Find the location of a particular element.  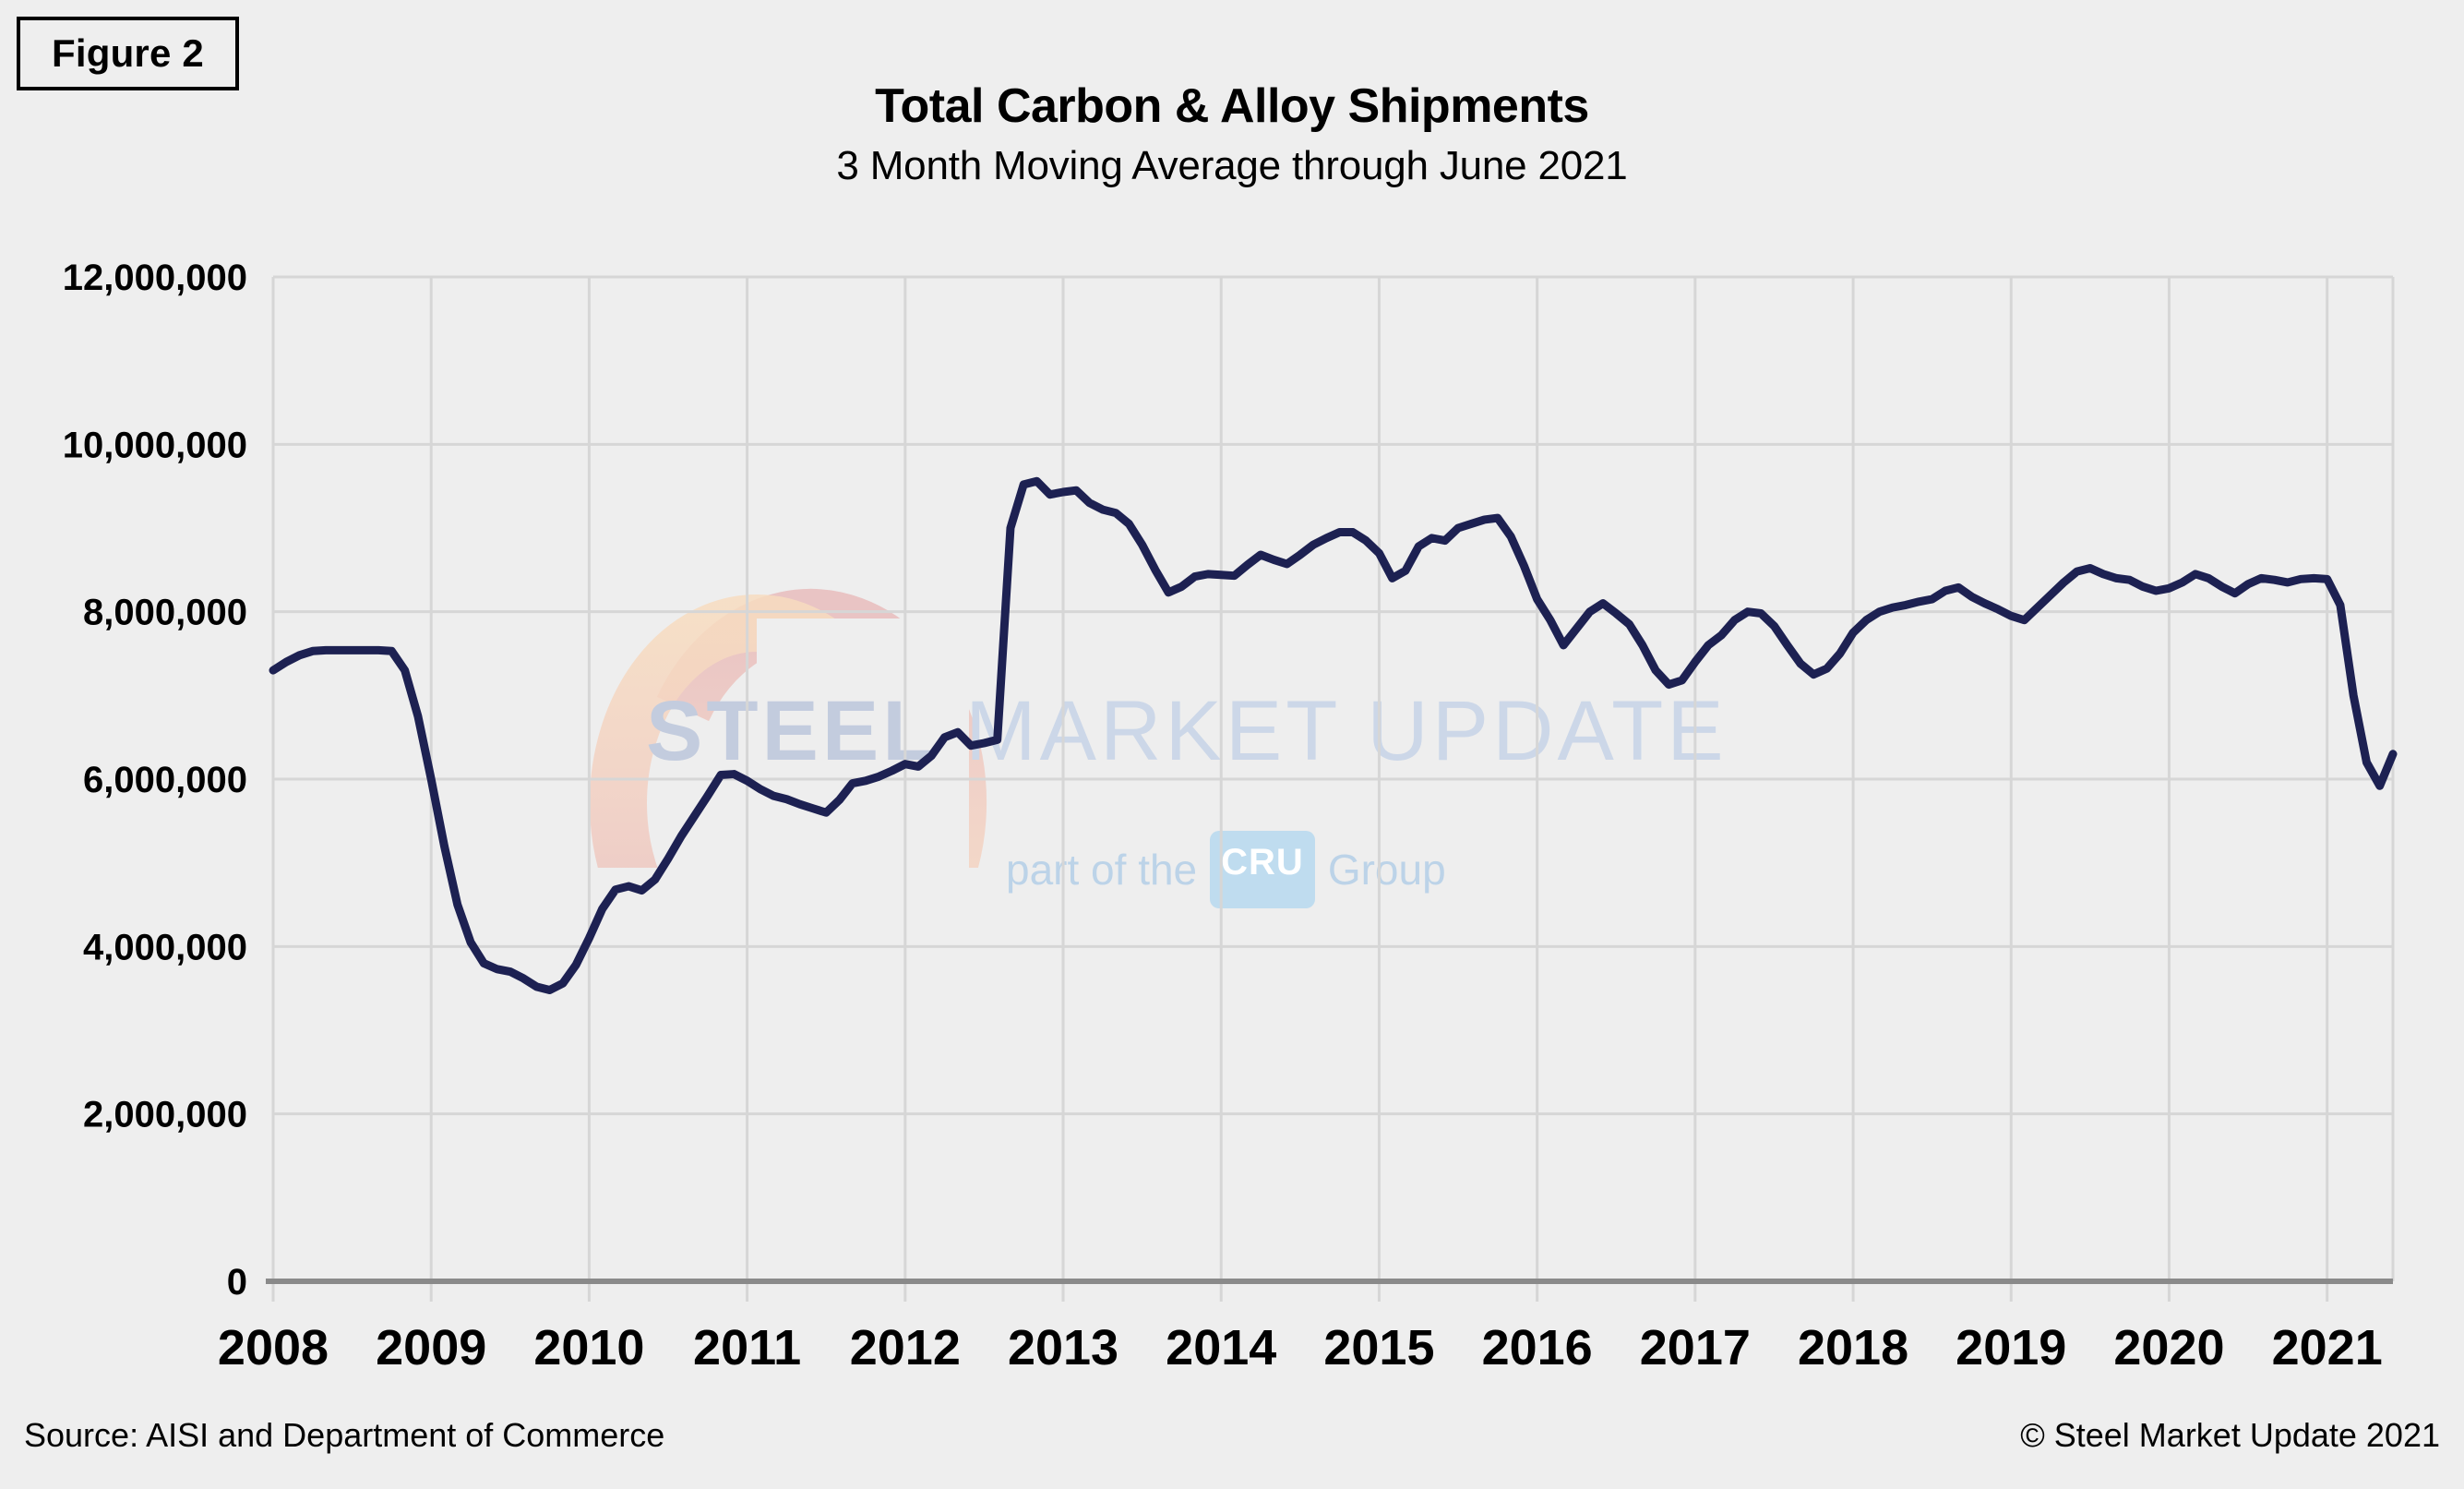

y-tick-label: 8,000,000 is located at coordinates (165, 613).